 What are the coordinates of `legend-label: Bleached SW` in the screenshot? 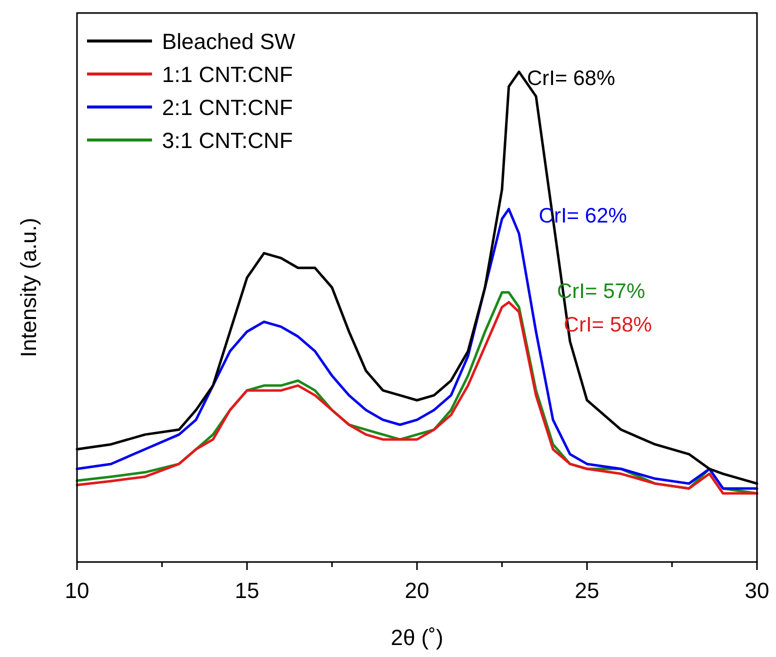 It's located at (229, 41).